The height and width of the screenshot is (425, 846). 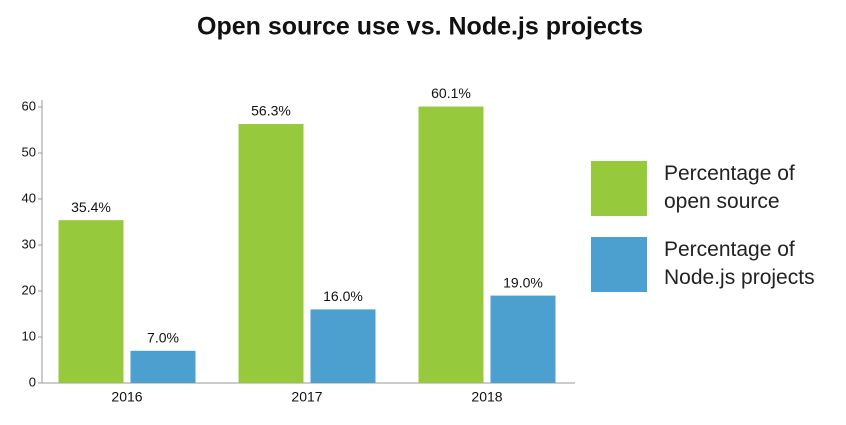 I want to click on legend-label: Percentage of Node.js projects, so click(x=739, y=263).